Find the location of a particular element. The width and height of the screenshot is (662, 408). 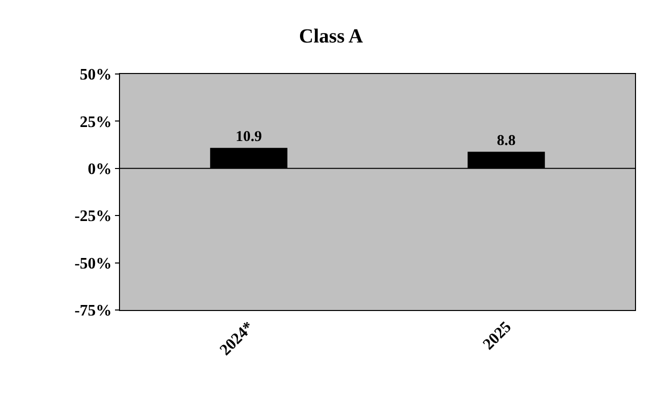

y-tick-label: -75% is located at coordinates (93, 311).